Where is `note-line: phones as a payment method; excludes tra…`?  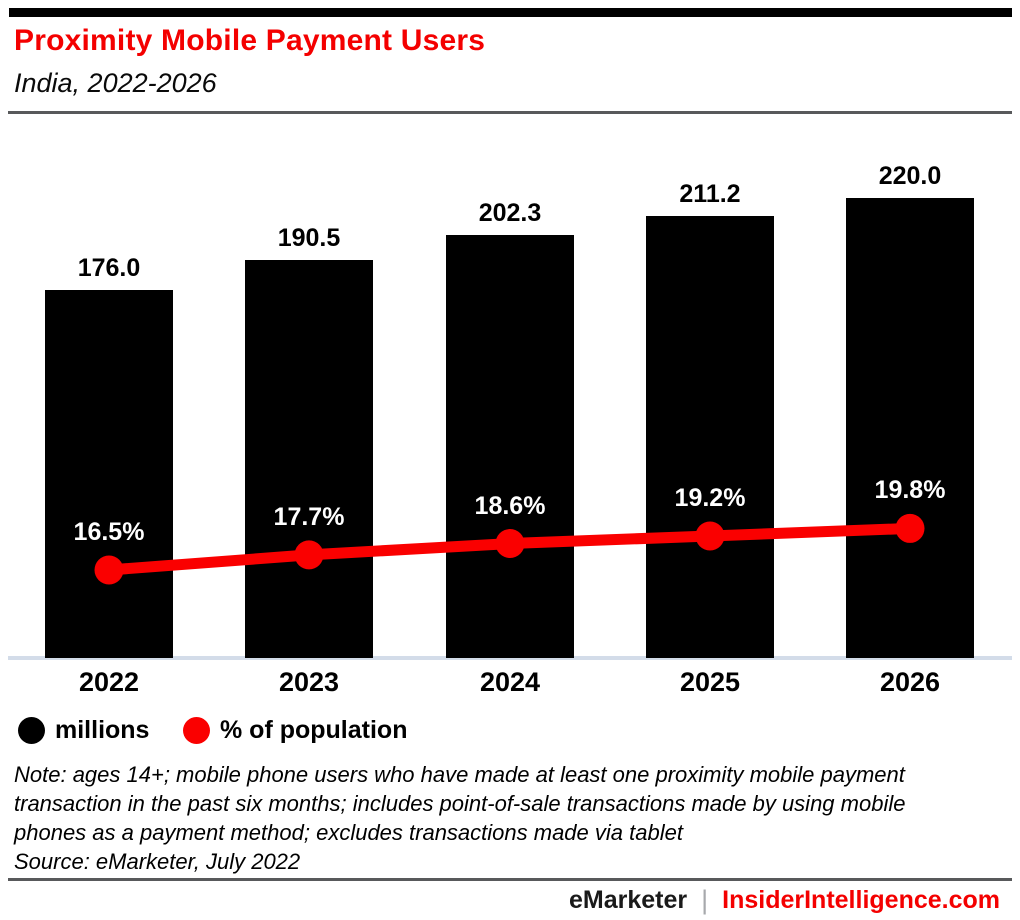
note-line: phones as a payment method; excludes tra… is located at coordinates (348, 832).